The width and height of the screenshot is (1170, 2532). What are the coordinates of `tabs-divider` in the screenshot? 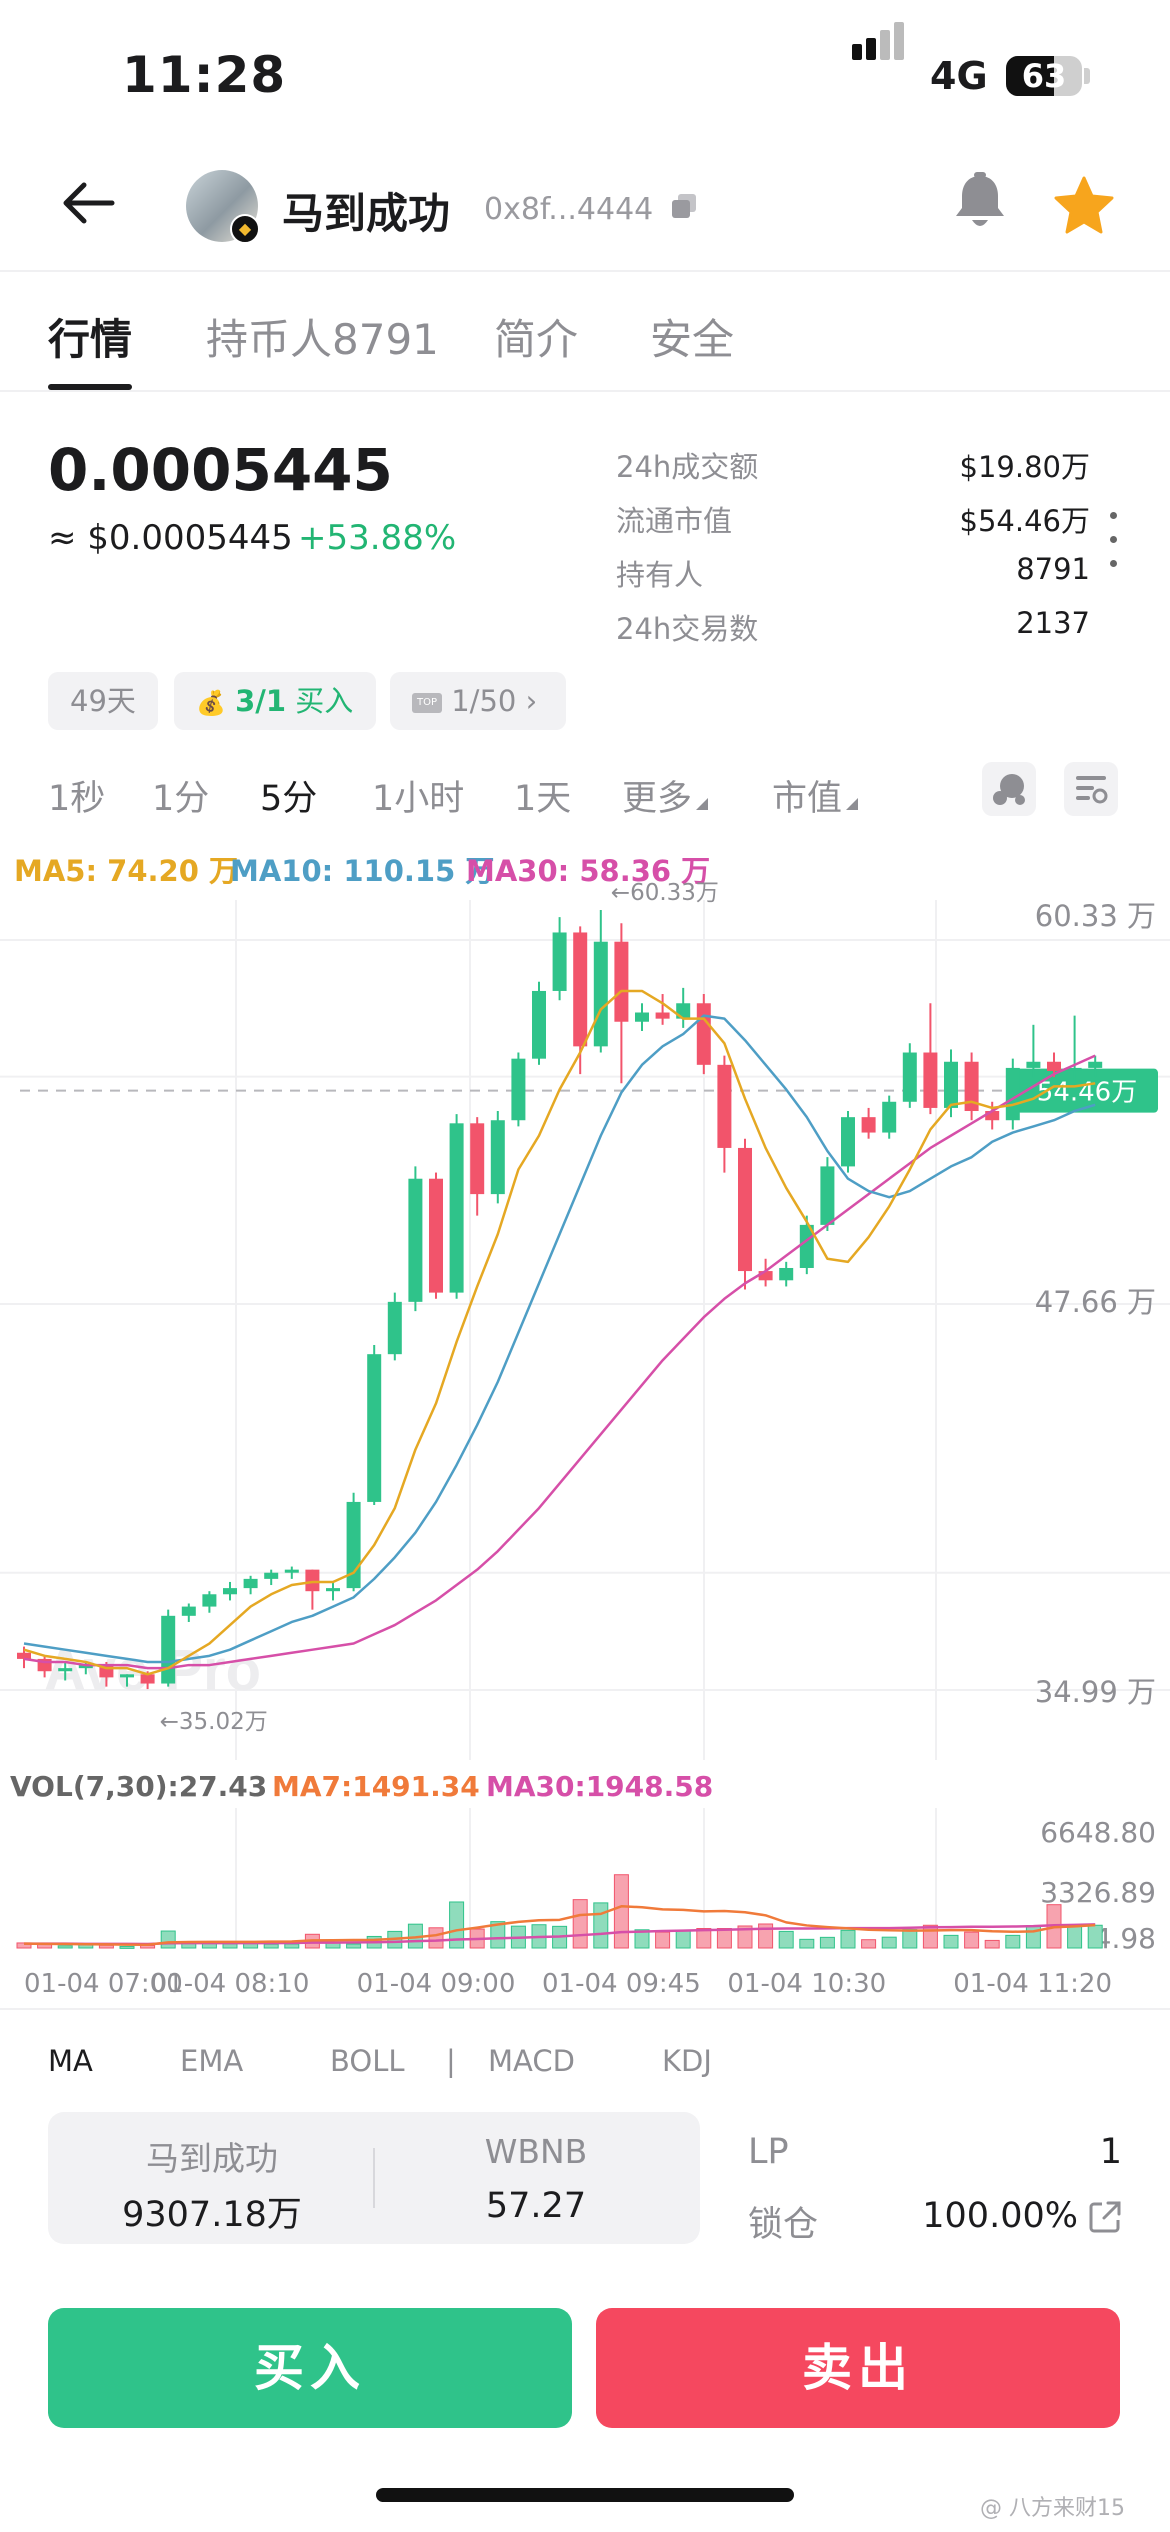 It's located at (585, 391).